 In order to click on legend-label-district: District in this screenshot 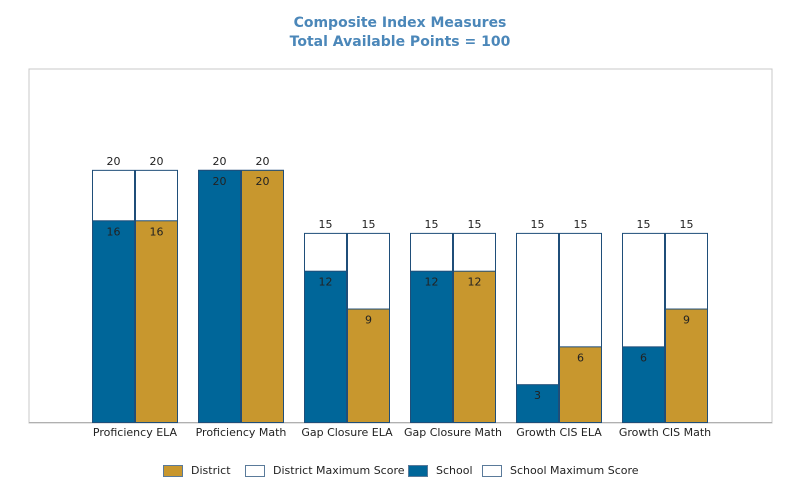, I will do `click(211, 470)`.